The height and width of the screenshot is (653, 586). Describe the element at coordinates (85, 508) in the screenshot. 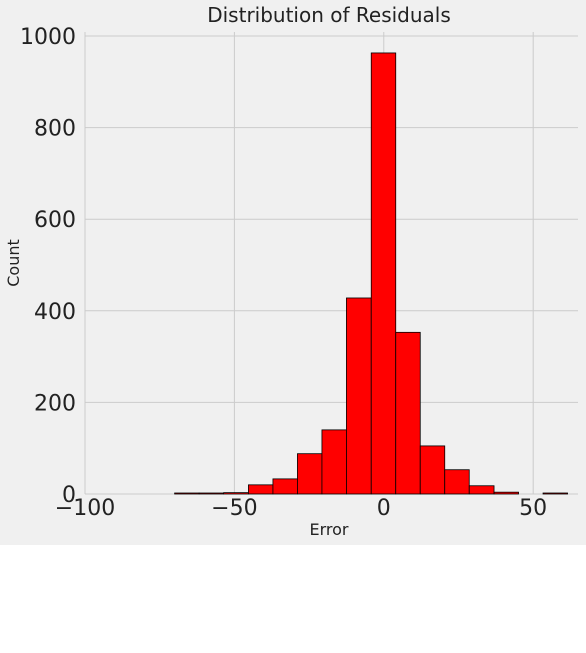

I see `x-tick-label: −100` at that location.